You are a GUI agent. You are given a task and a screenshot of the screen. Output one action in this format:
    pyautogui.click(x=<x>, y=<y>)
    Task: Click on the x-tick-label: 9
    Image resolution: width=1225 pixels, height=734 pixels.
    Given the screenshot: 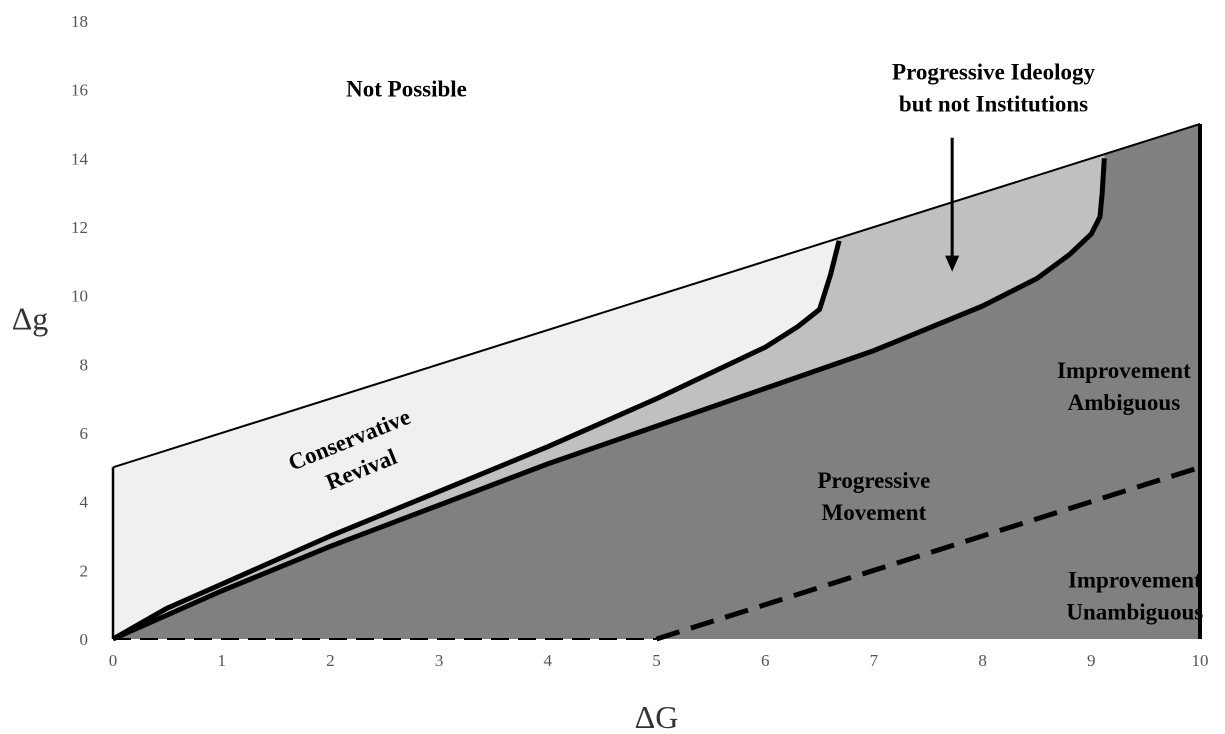 What is the action you would take?
    pyautogui.click(x=1091, y=660)
    